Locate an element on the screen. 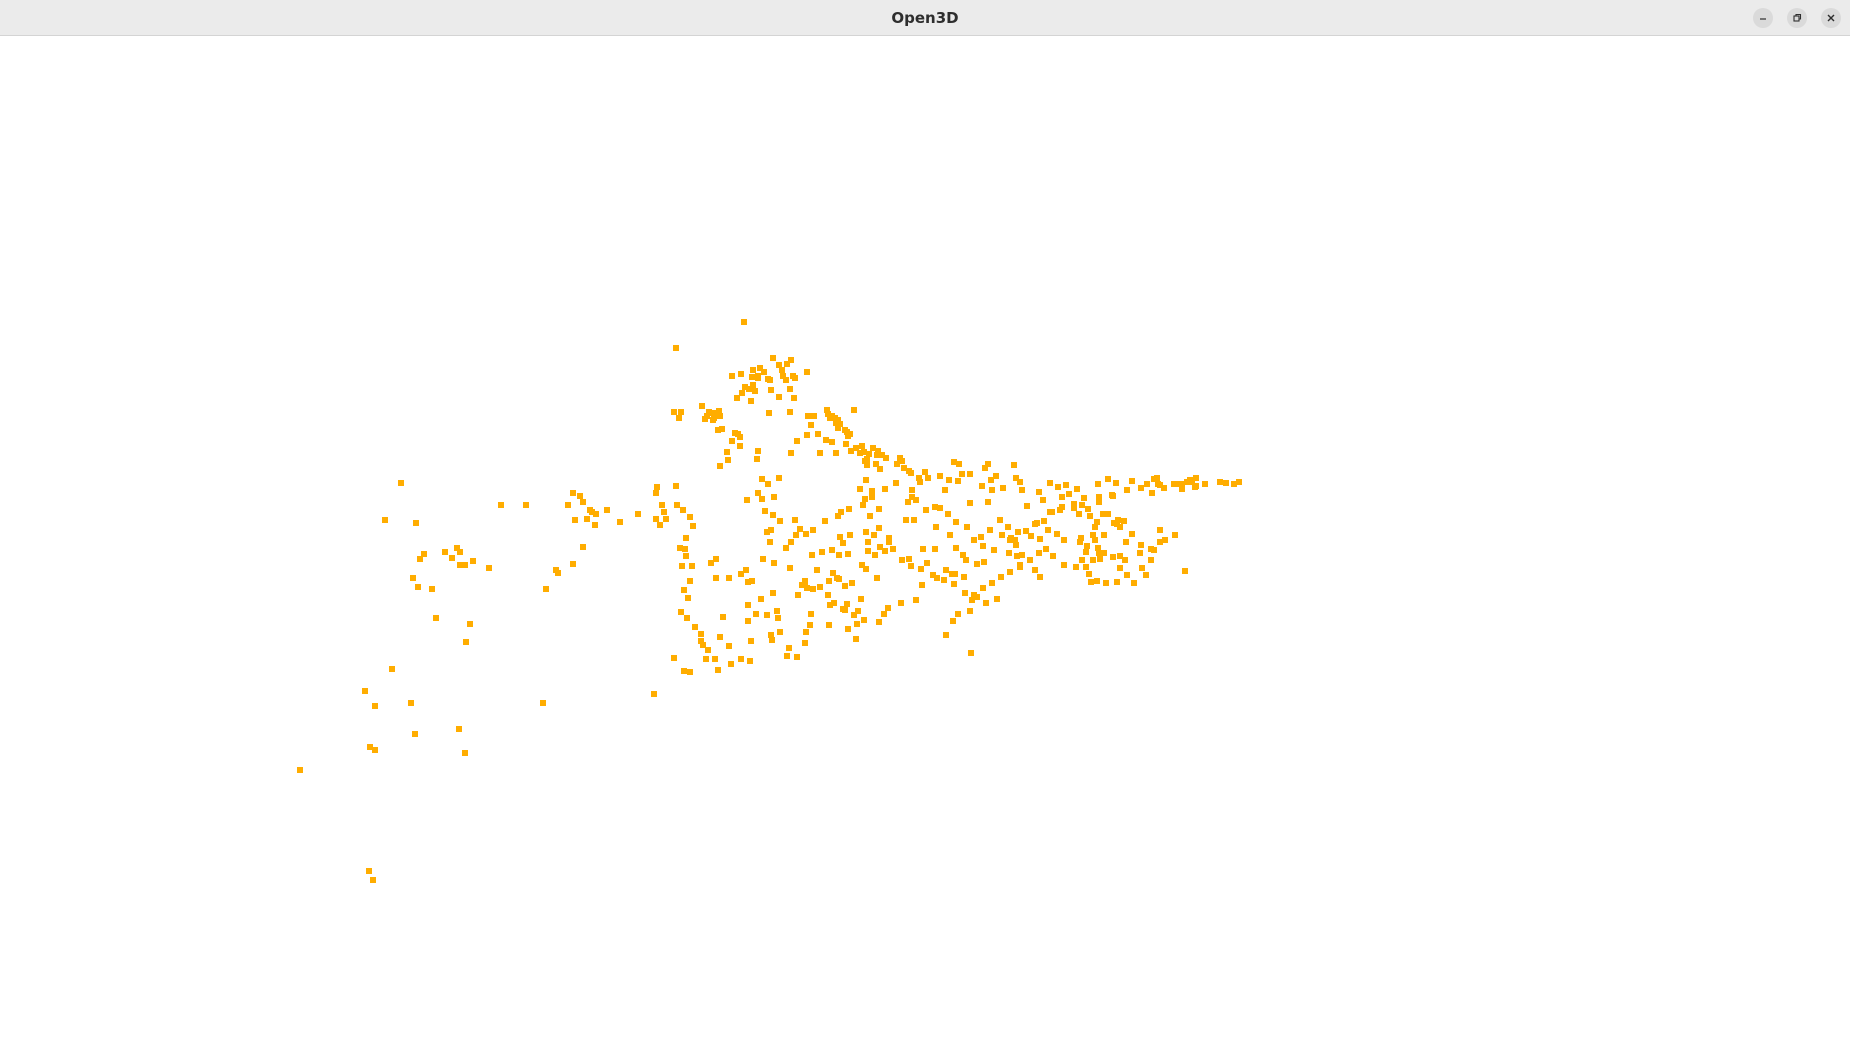 This screenshot has height=1053, width=1850. close-button is located at coordinates (1831, 18).